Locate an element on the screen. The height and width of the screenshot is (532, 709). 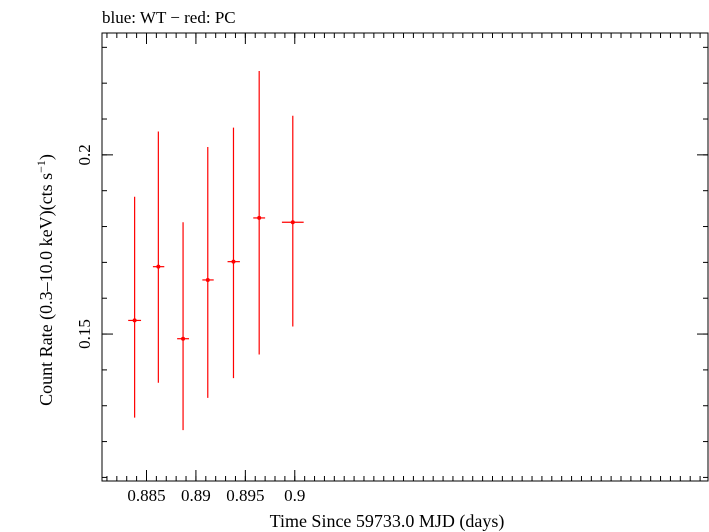
x-tick-label: 0.895 is located at coordinates (245, 495).